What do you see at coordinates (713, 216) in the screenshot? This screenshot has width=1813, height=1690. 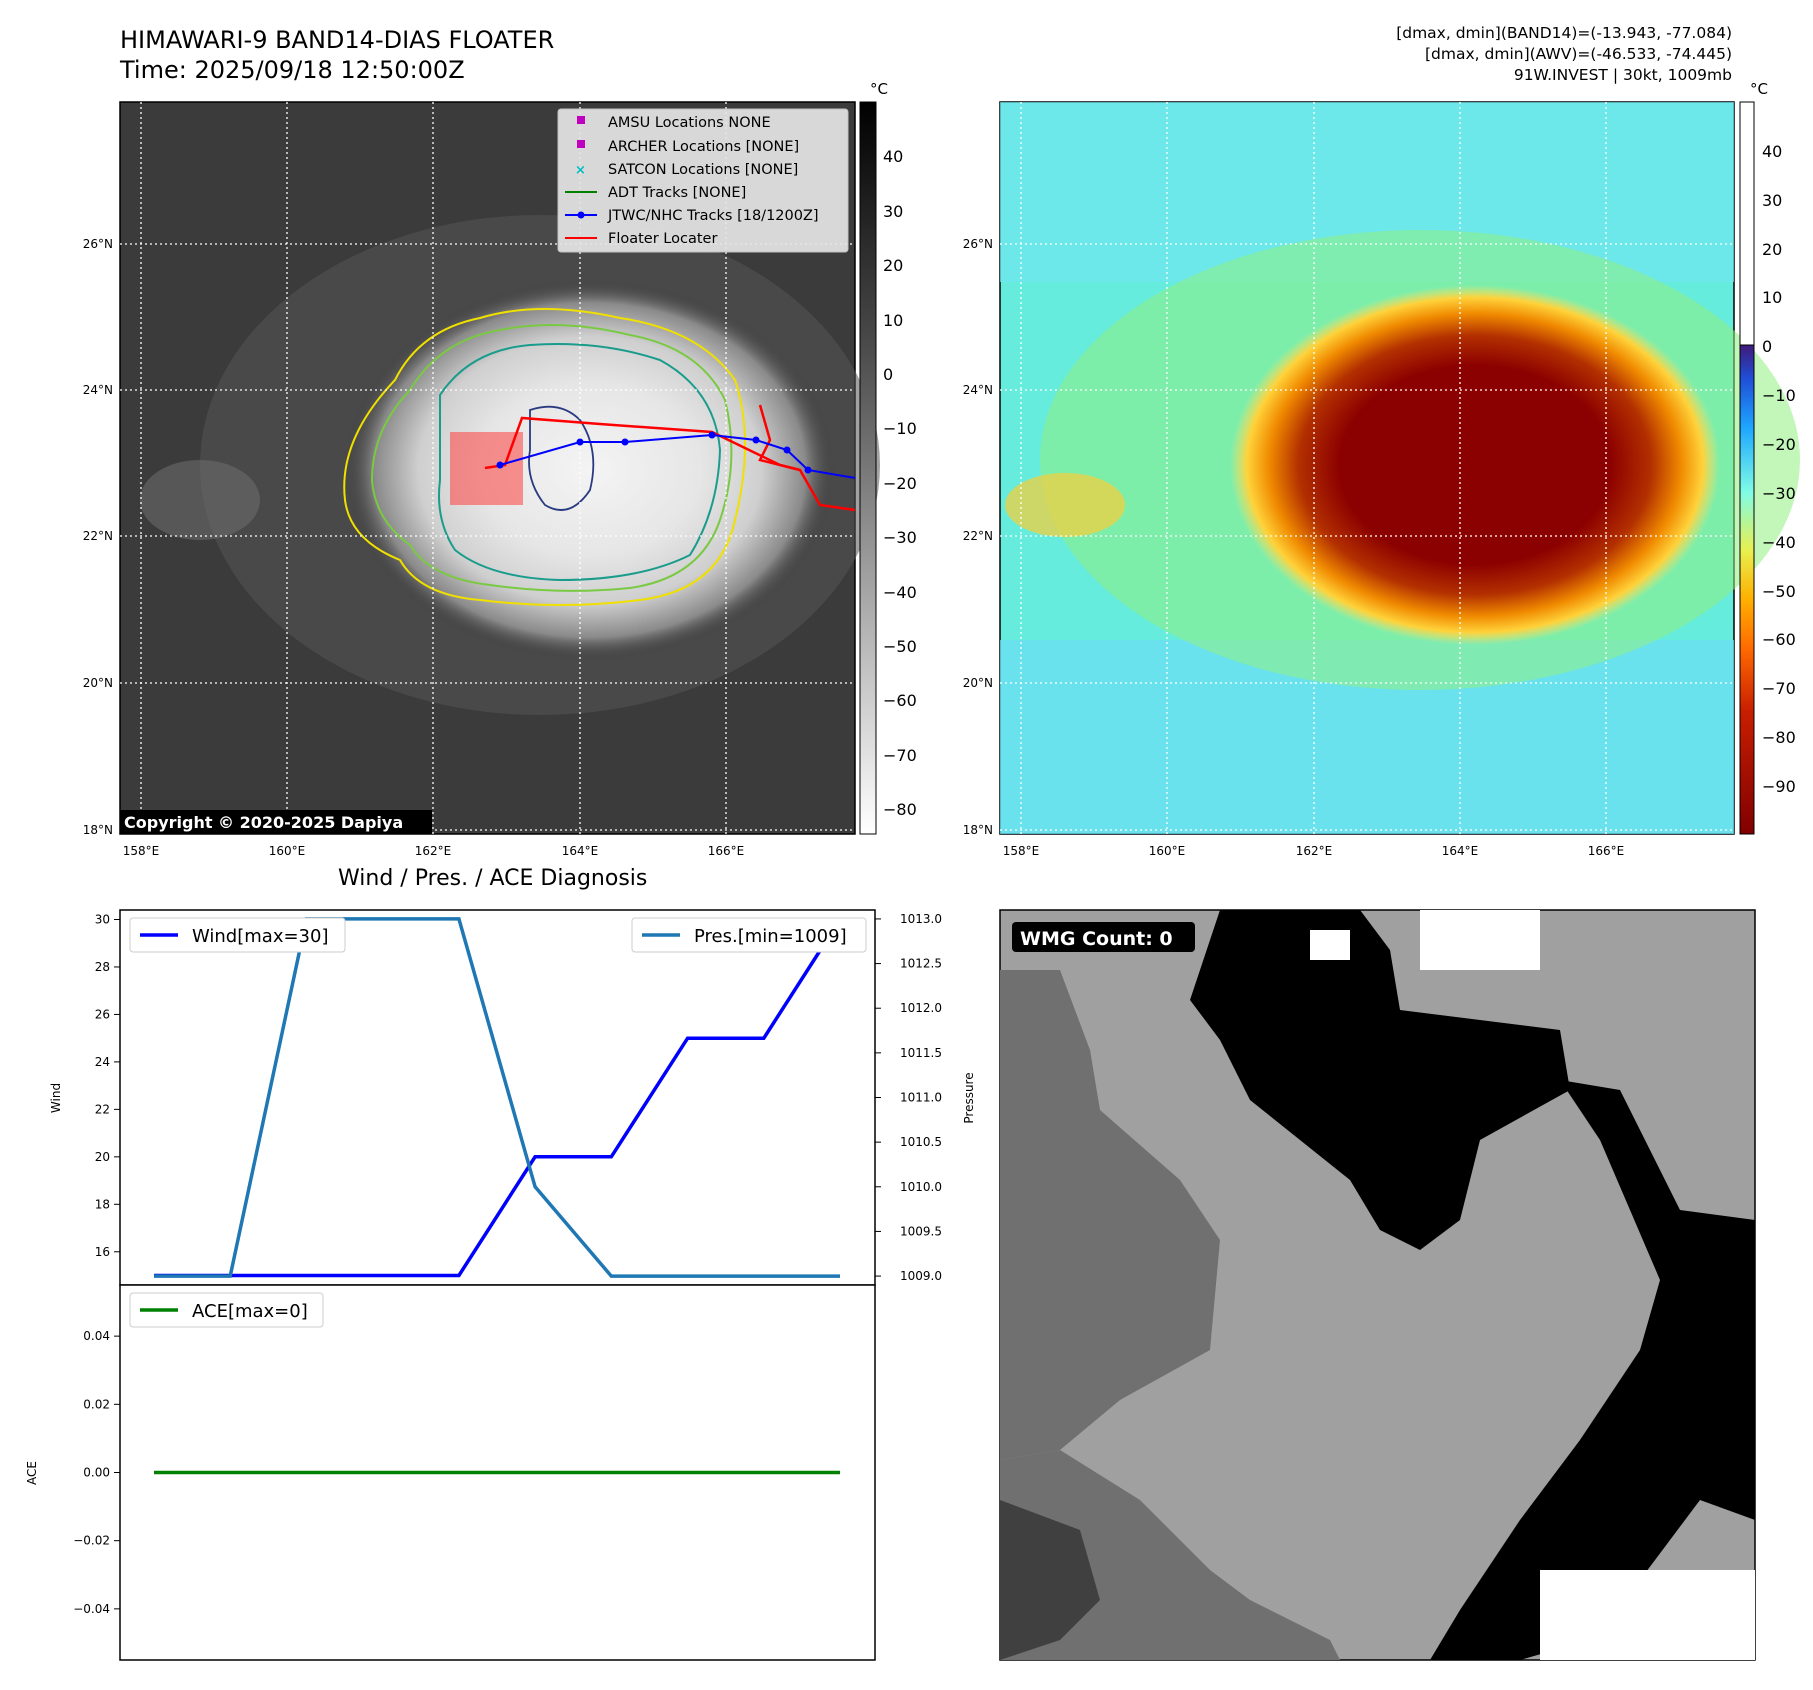 I see `legend-jtwc-label: JTWC/NHC Tracks [18/1200Z]` at bounding box center [713, 216].